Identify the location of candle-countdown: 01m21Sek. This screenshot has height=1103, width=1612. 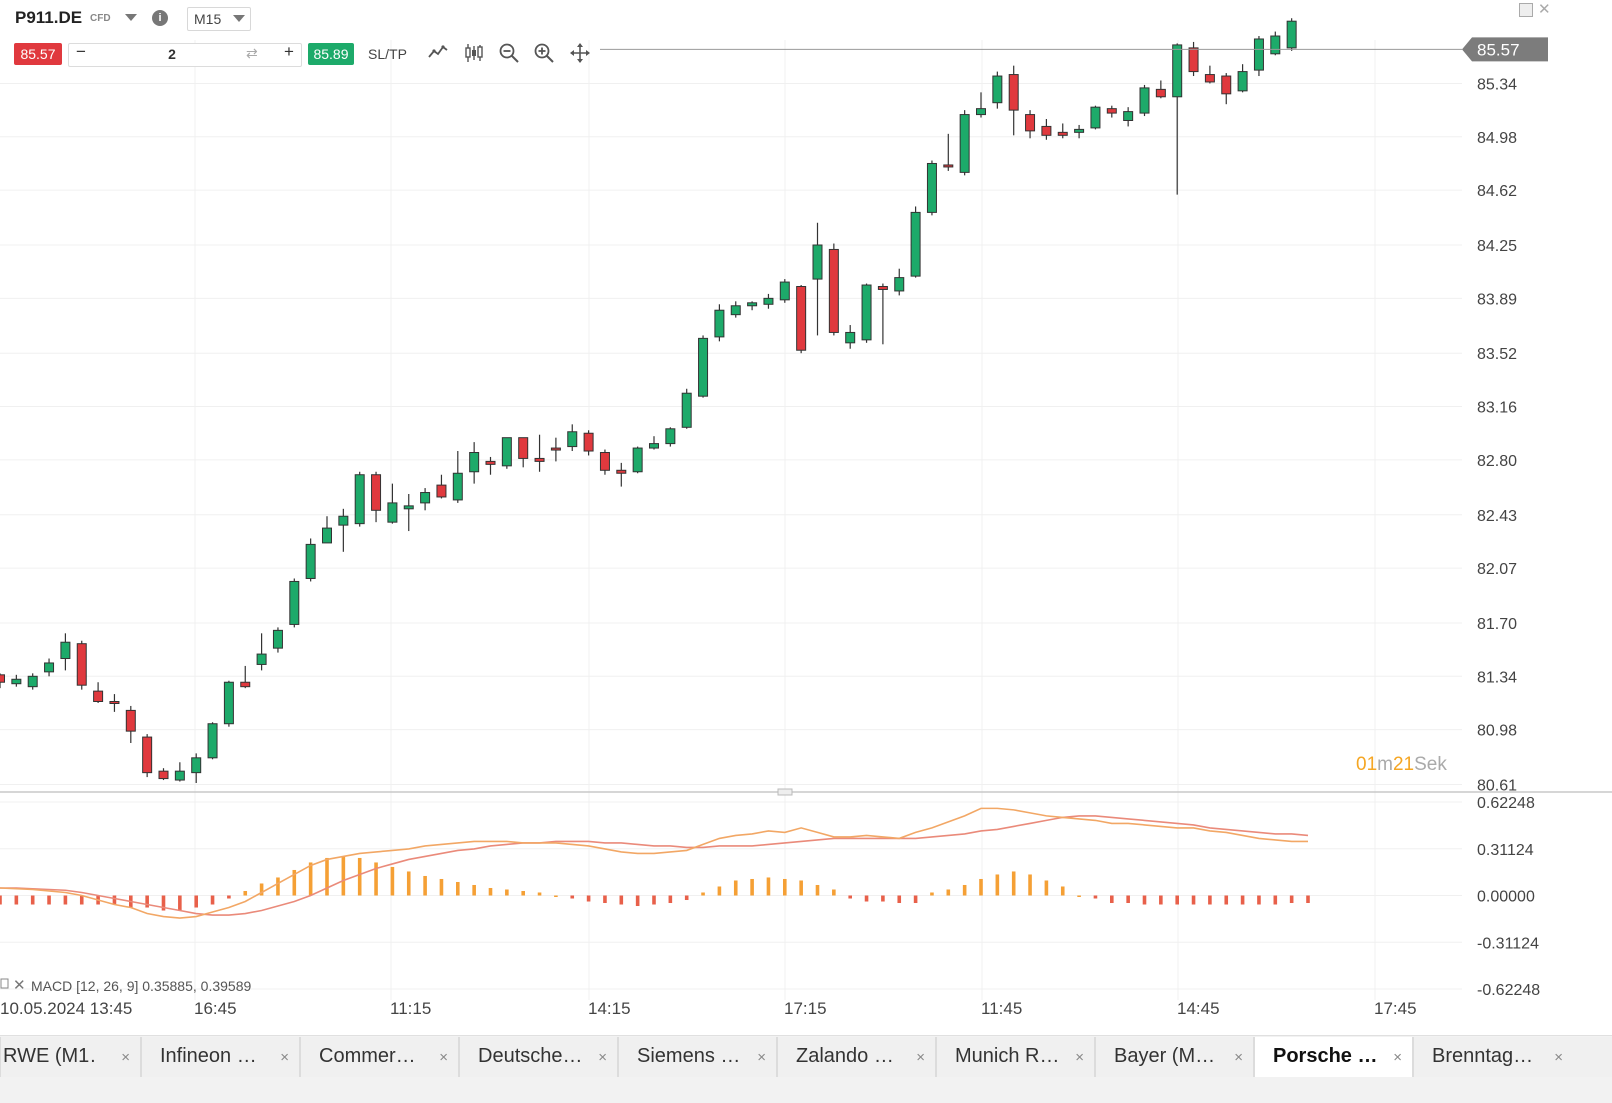
(1401, 764).